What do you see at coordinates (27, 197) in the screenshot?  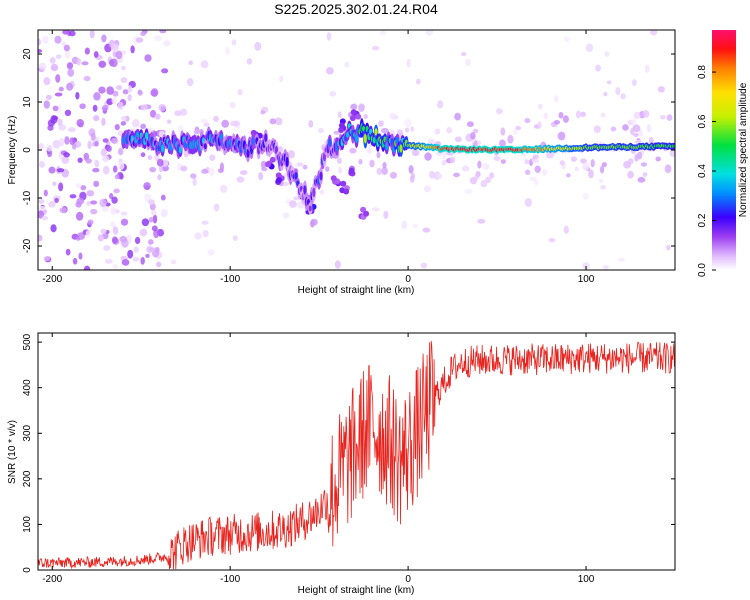 I see `y-tick-label: -10` at bounding box center [27, 197].